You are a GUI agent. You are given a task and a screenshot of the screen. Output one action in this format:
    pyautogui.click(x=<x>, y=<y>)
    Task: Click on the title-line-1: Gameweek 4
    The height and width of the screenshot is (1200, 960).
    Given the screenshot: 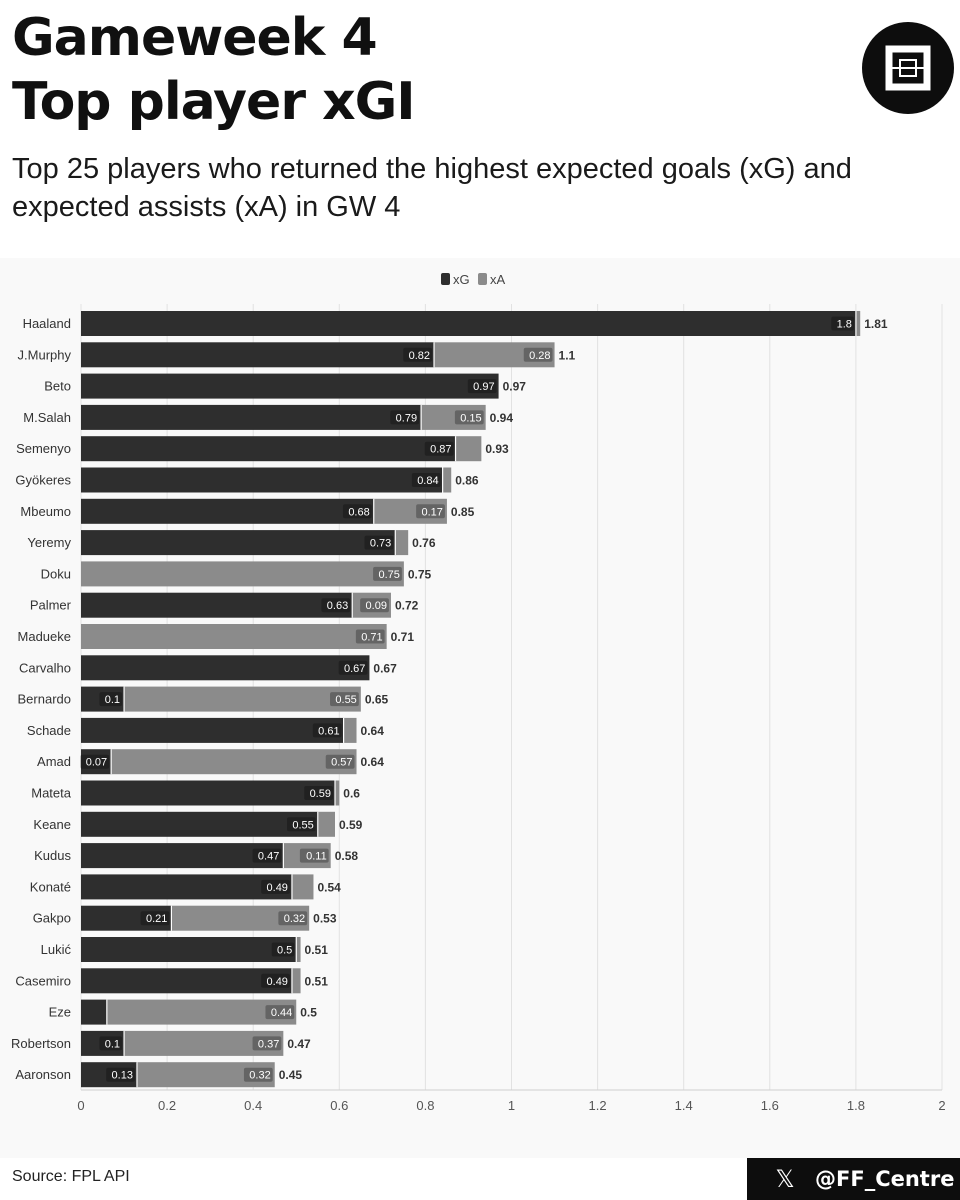 What is the action you would take?
    pyautogui.click(x=195, y=38)
    